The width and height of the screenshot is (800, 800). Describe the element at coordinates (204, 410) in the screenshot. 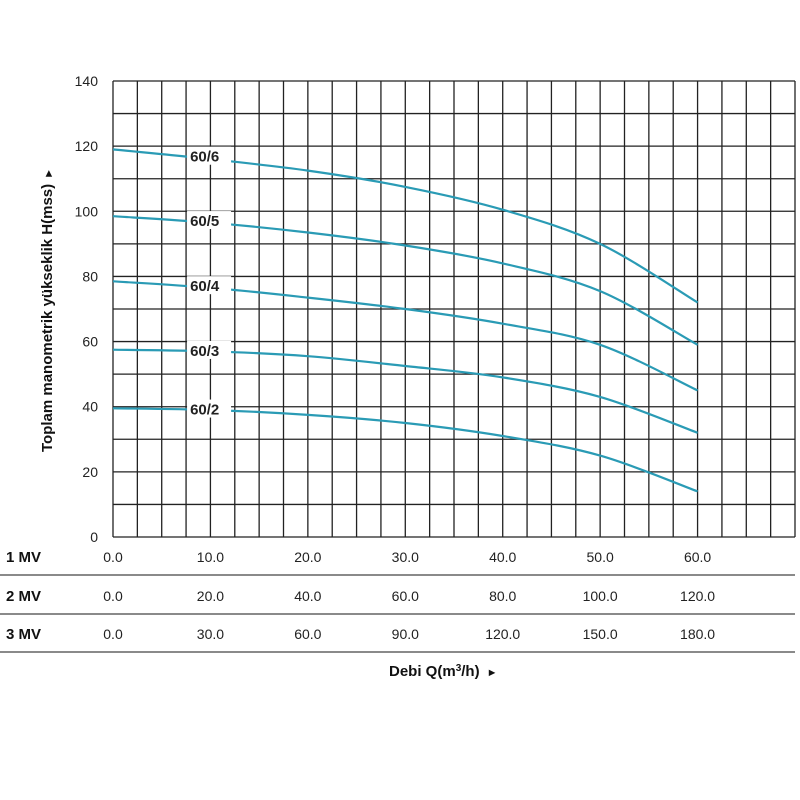

I see `series-label: 60/2` at that location.